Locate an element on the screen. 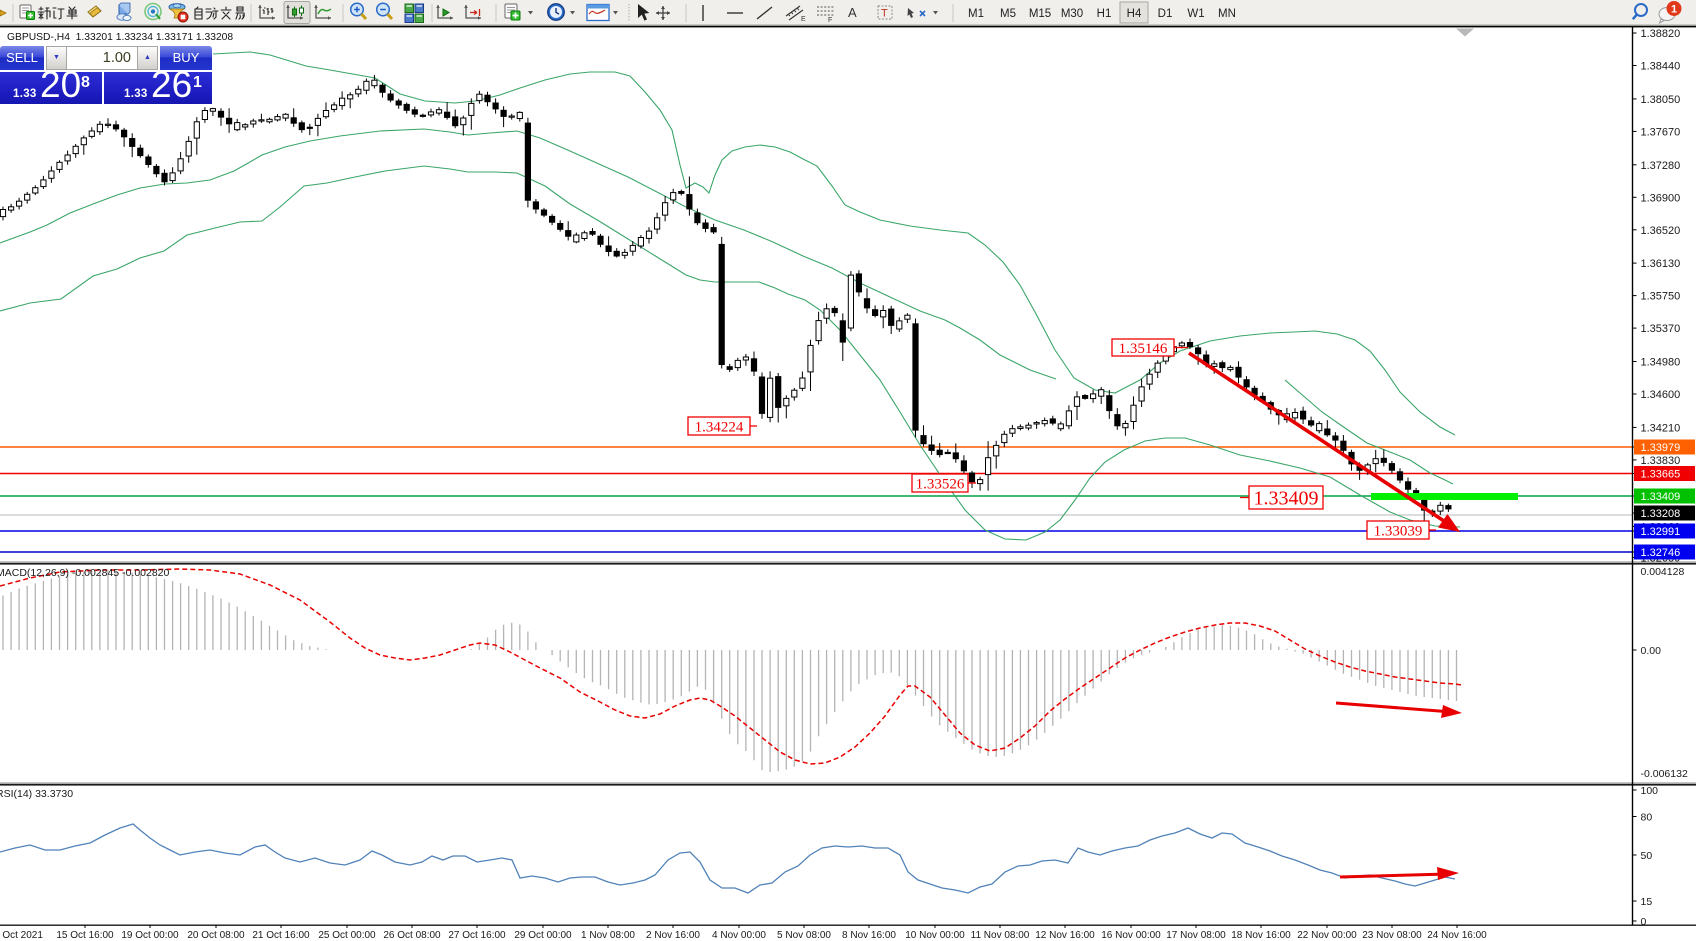 This screenshot has height=941, width=1696. svg-text: M30 is located at coordinates (1072, 14).